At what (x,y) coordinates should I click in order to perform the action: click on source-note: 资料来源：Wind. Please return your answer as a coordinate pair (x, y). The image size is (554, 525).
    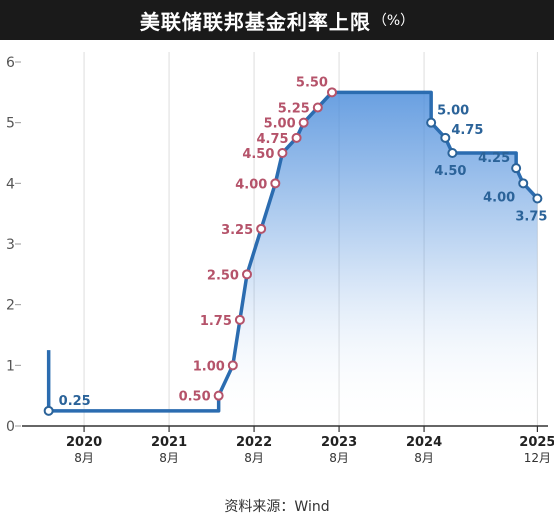
    Looking at the image, I should click on (277, 507).